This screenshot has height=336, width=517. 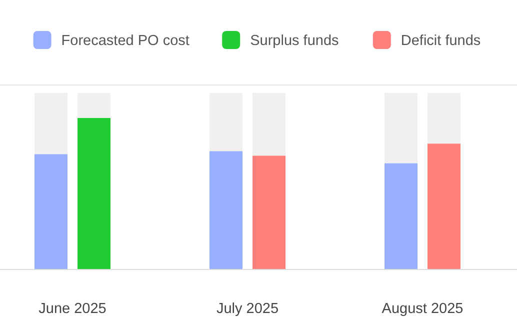 I want to click on legend-label: Forecasted PO cost, so click(x=125, y=41).